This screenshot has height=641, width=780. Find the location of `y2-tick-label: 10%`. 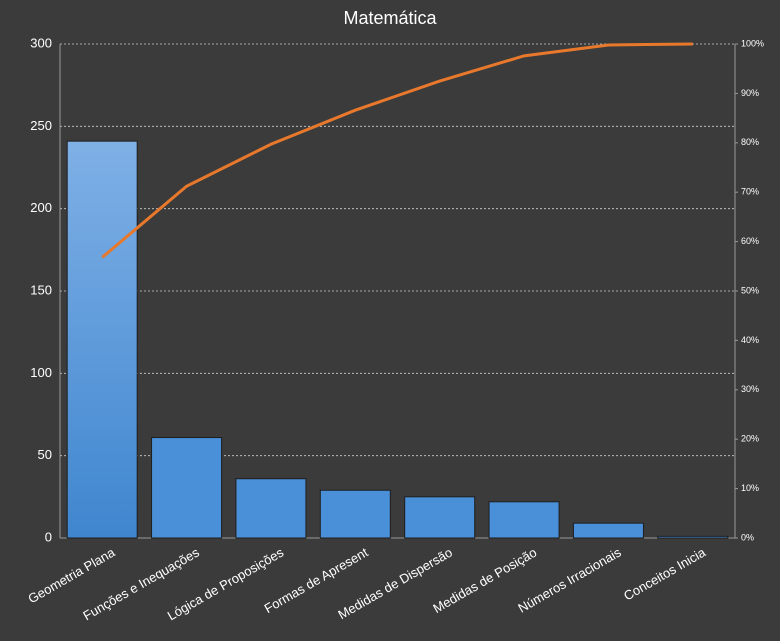

y2-tick-label: 10% is located at coordinates (750, 488).